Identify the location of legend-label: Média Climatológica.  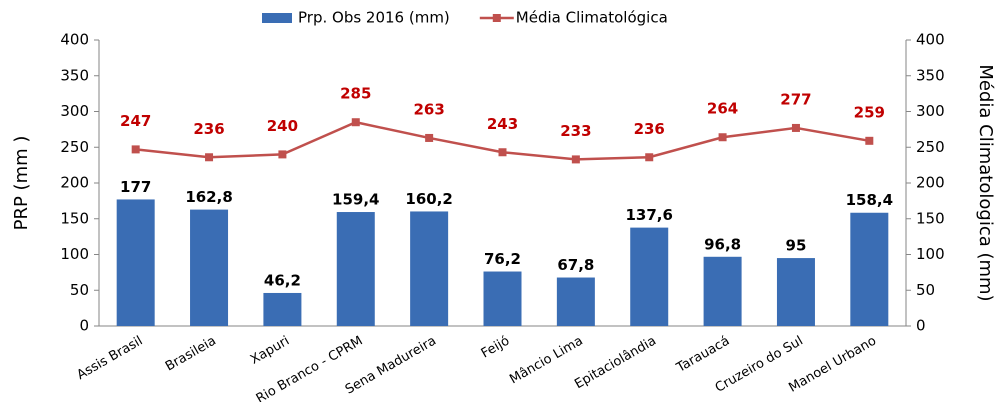
(592, 18).